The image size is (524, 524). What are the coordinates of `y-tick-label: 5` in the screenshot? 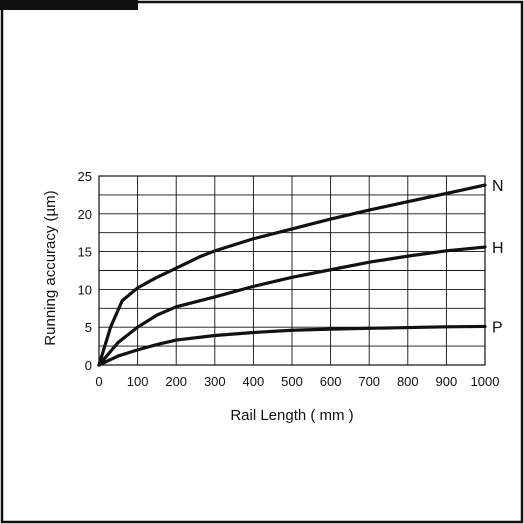 It's located at (88, 327).